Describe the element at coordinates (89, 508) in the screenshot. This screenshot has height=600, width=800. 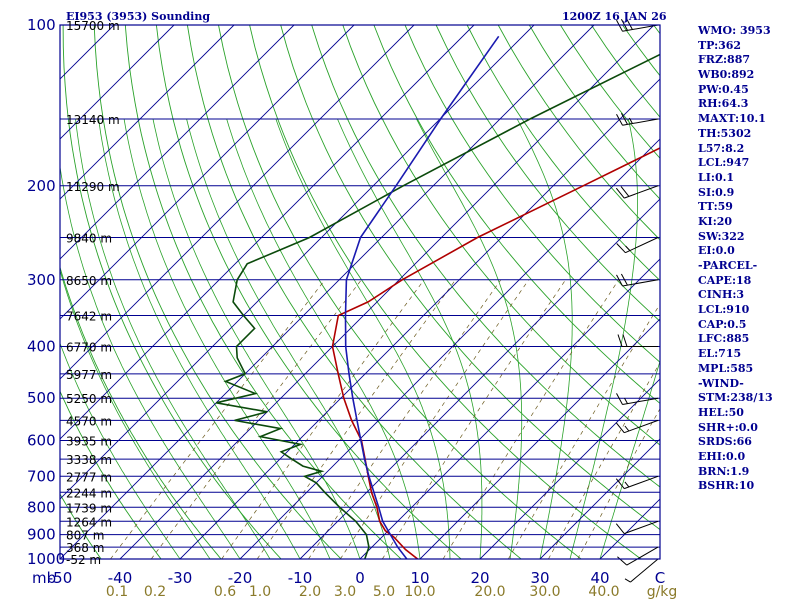
I see `height-label: 1739 m` at that location.